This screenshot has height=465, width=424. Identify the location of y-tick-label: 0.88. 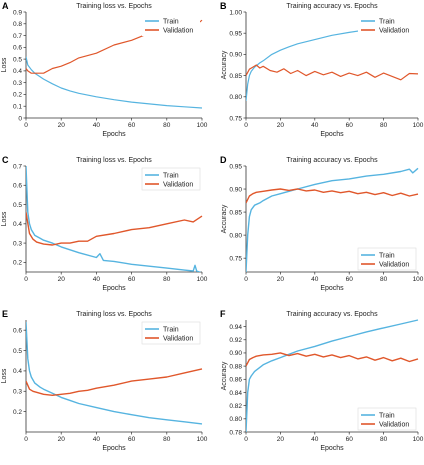
(235, 366).